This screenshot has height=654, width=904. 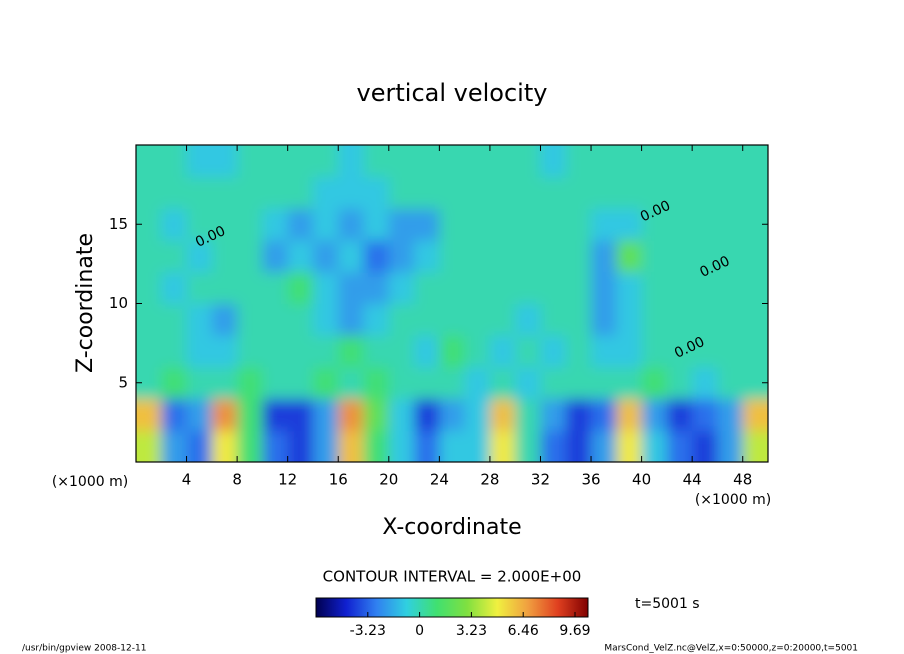 I want to click on time-label: t=5001 s, so click(x=667, y=604).